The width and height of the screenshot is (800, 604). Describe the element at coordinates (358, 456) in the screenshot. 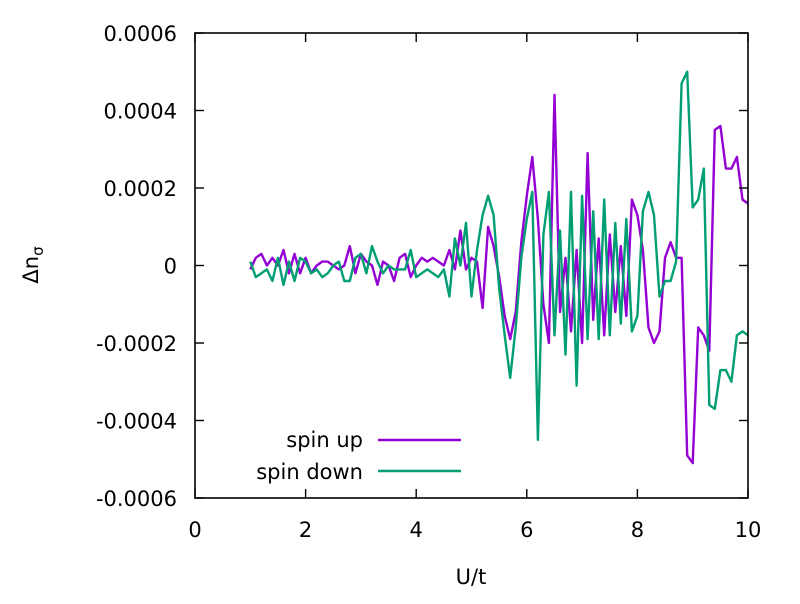

I see `legend: spin up spin down` at that location.